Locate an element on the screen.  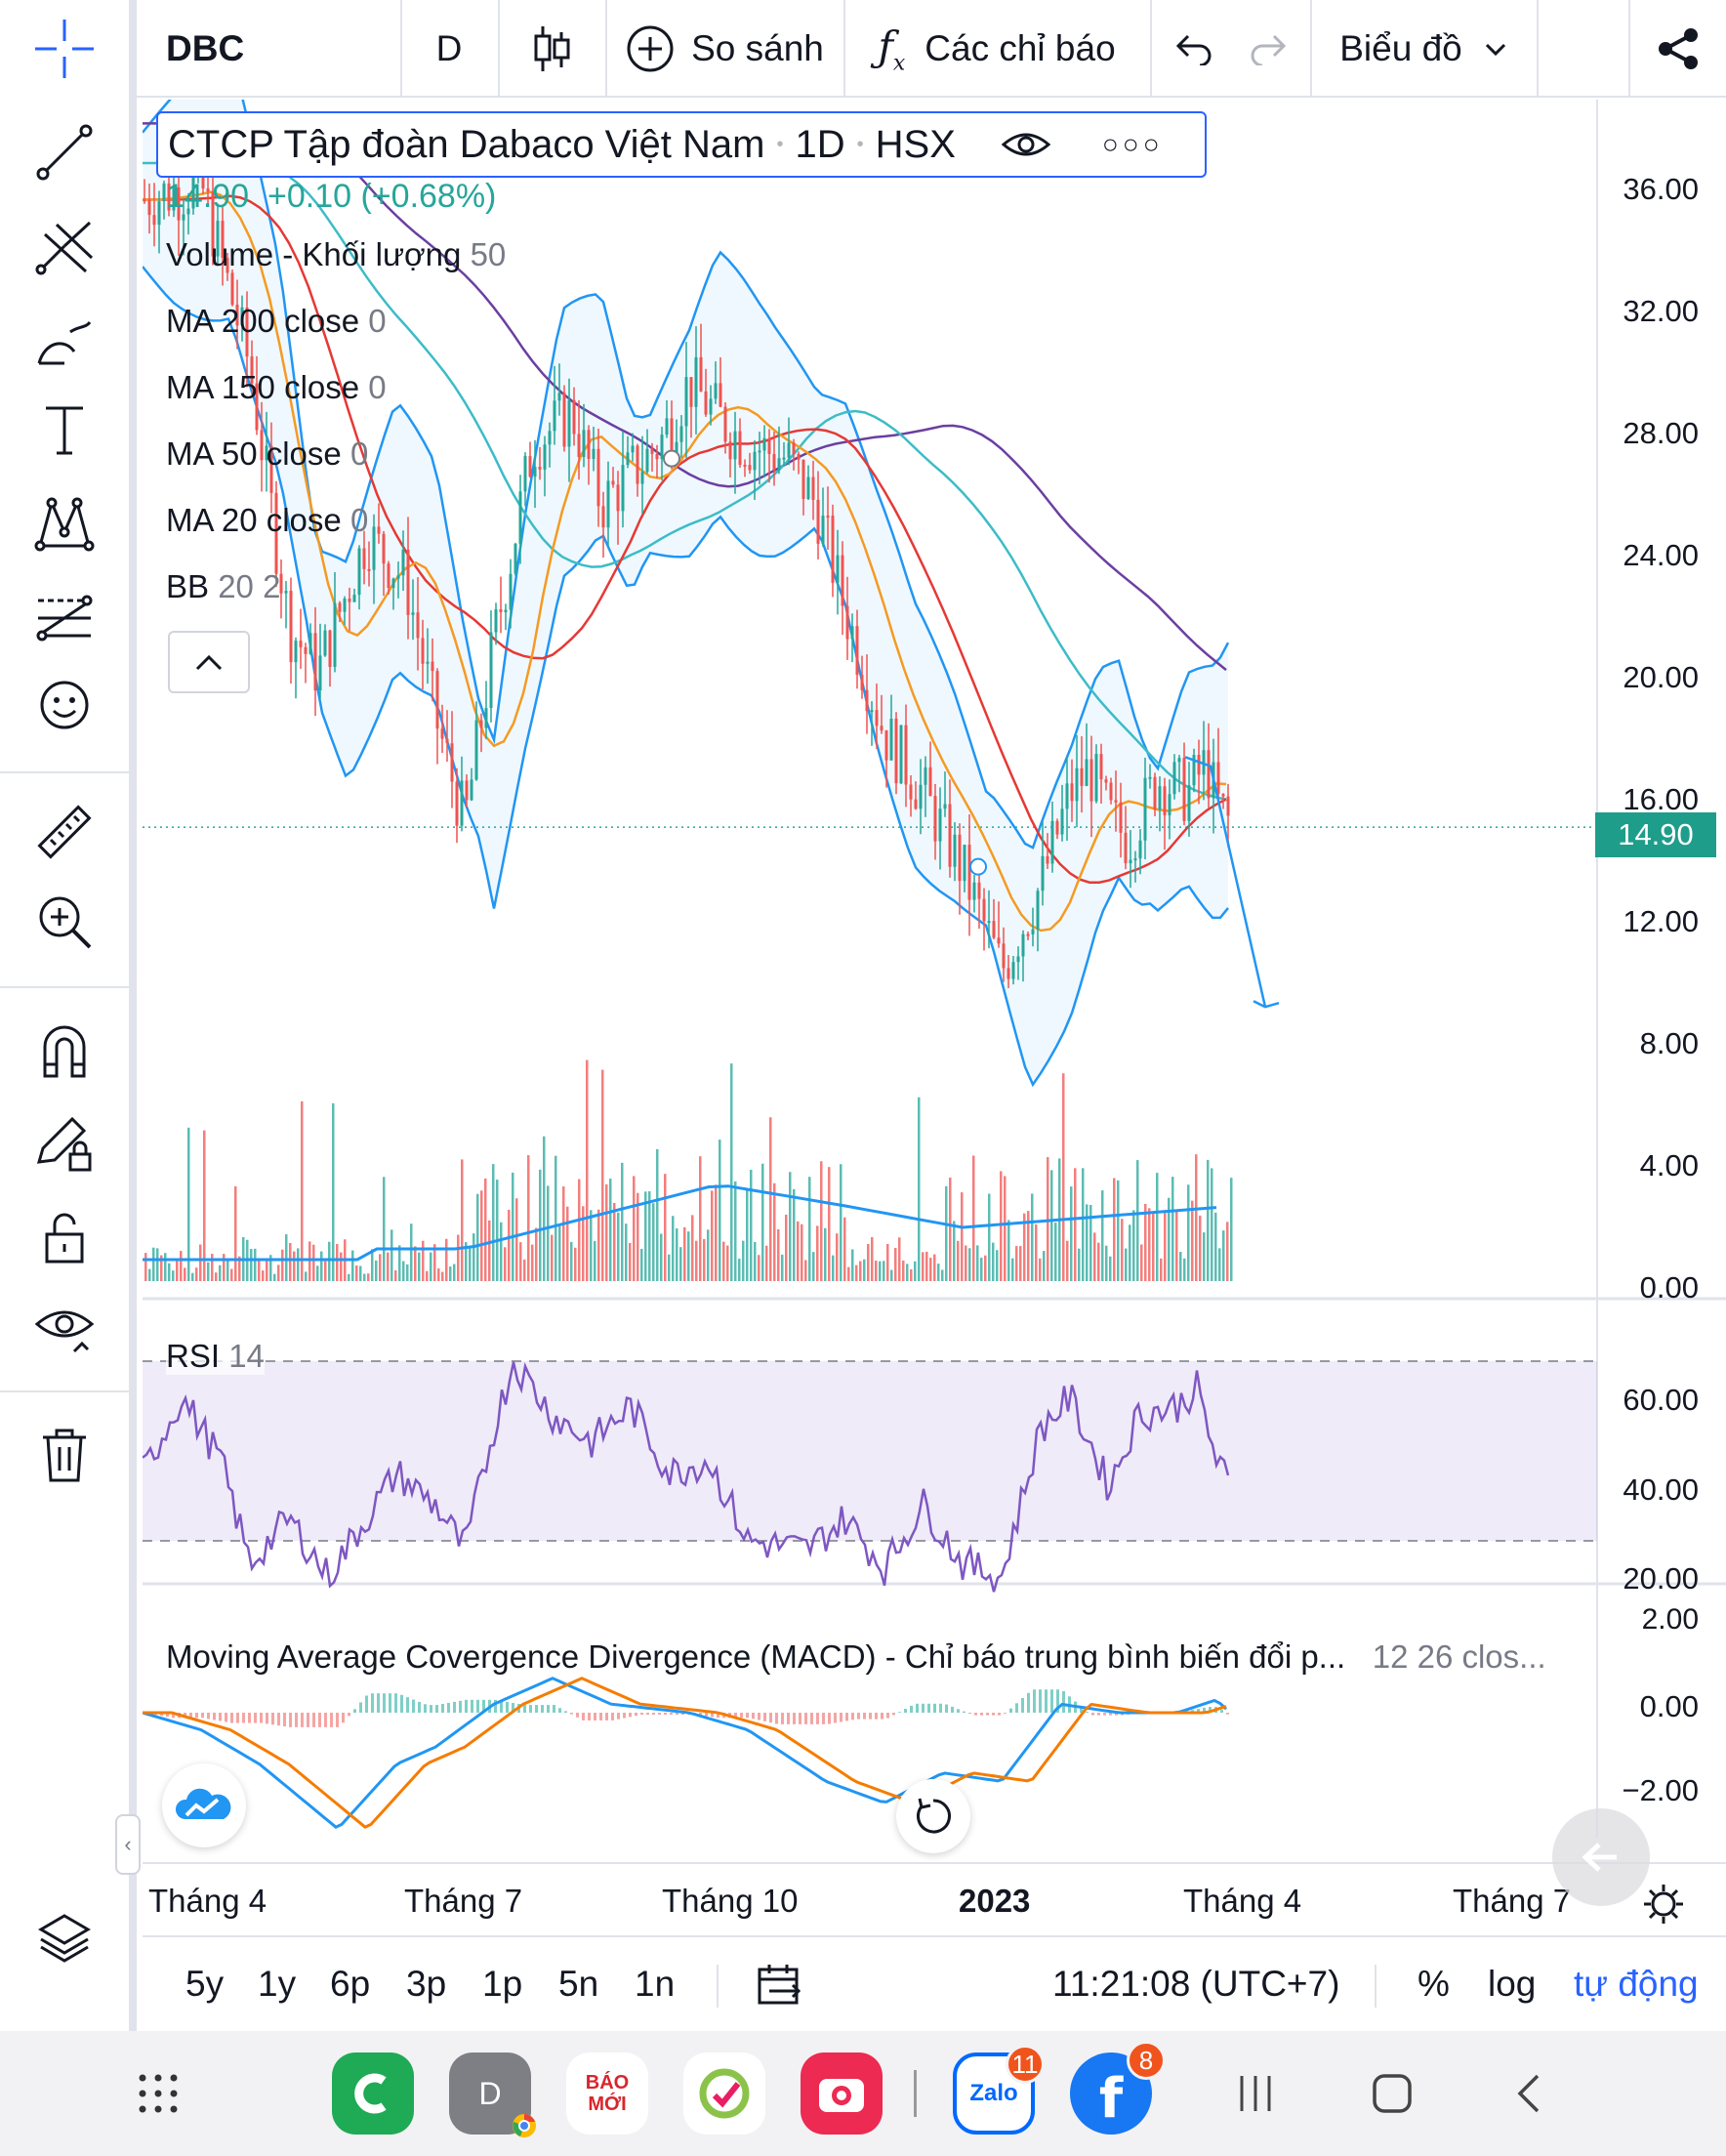
magnet-tool is located at coordinates (64, 1051).